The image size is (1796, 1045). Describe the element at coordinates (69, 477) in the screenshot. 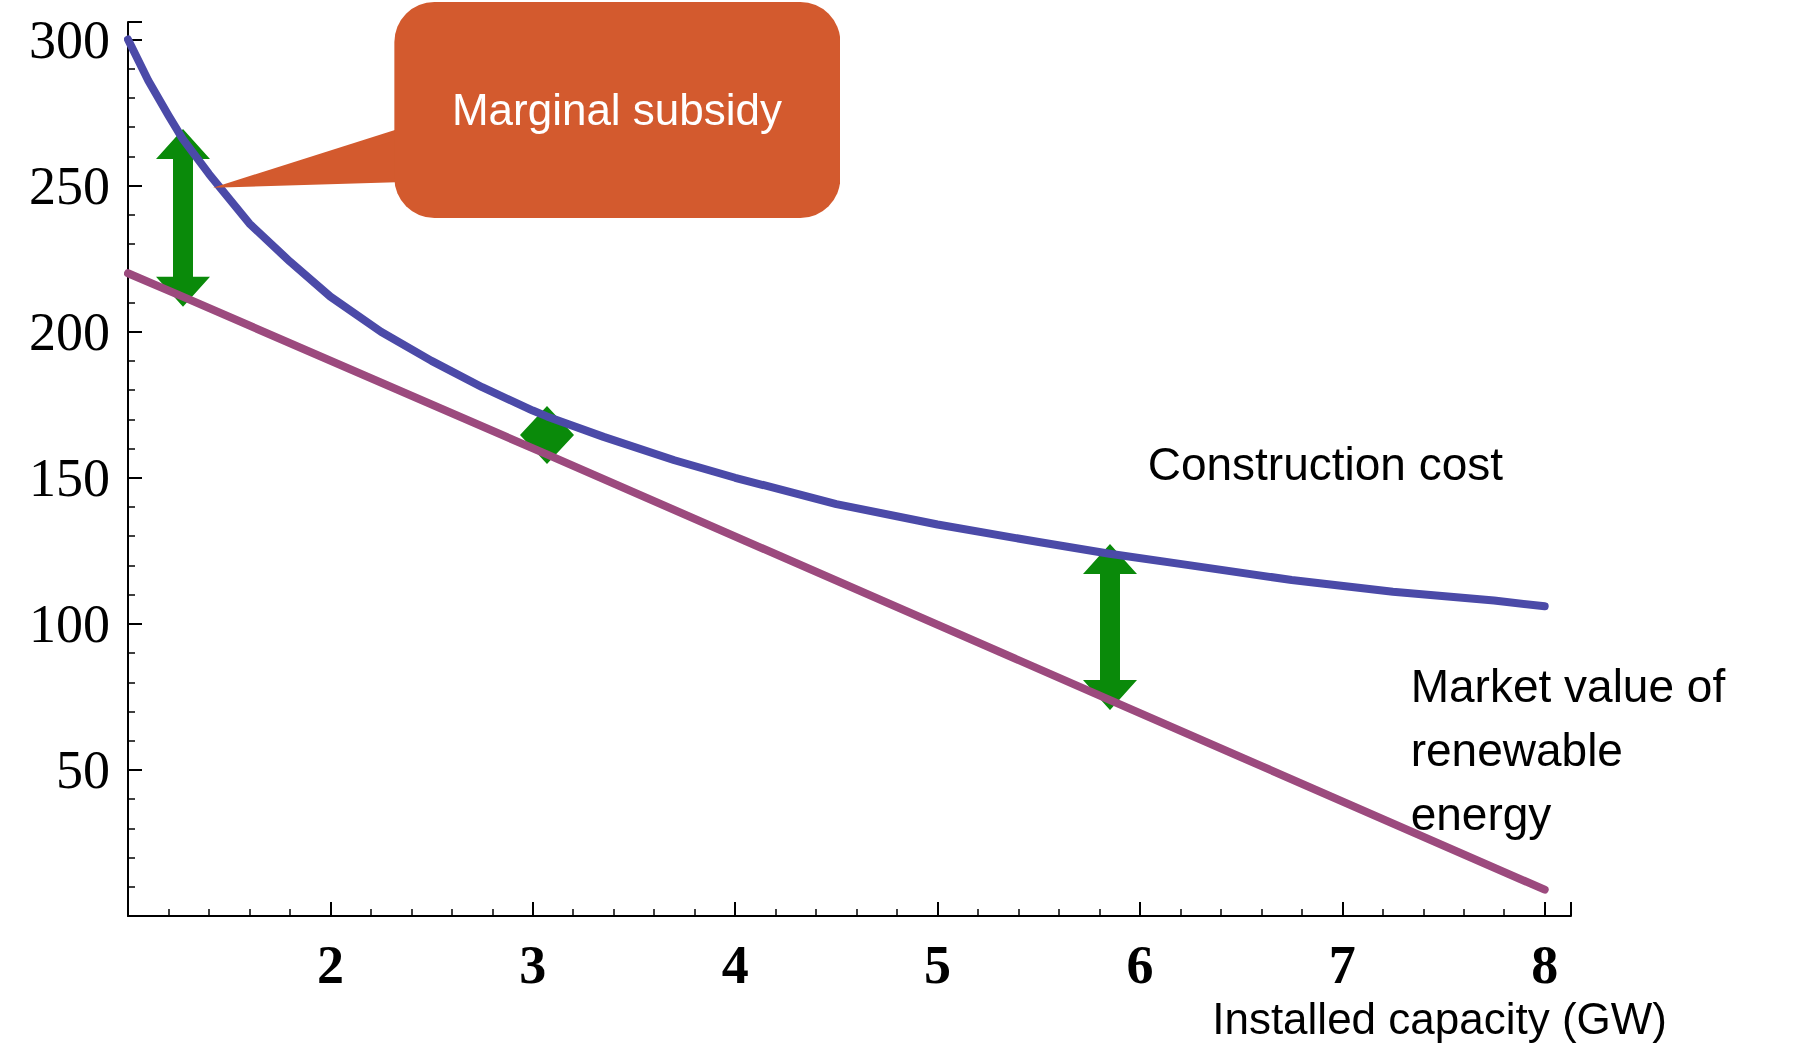

I see `y-tick-label: 150` at that location.